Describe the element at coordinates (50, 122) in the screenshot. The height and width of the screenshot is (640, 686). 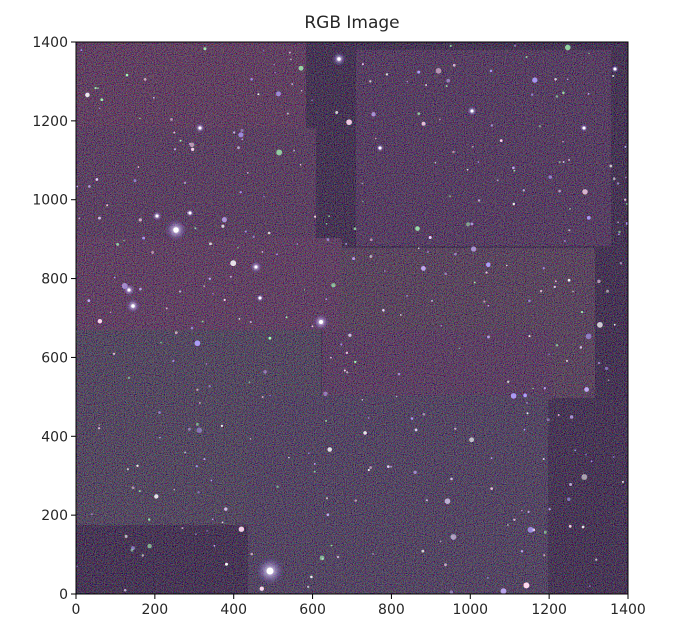
I see `y-tick-label: 1200` at that location.